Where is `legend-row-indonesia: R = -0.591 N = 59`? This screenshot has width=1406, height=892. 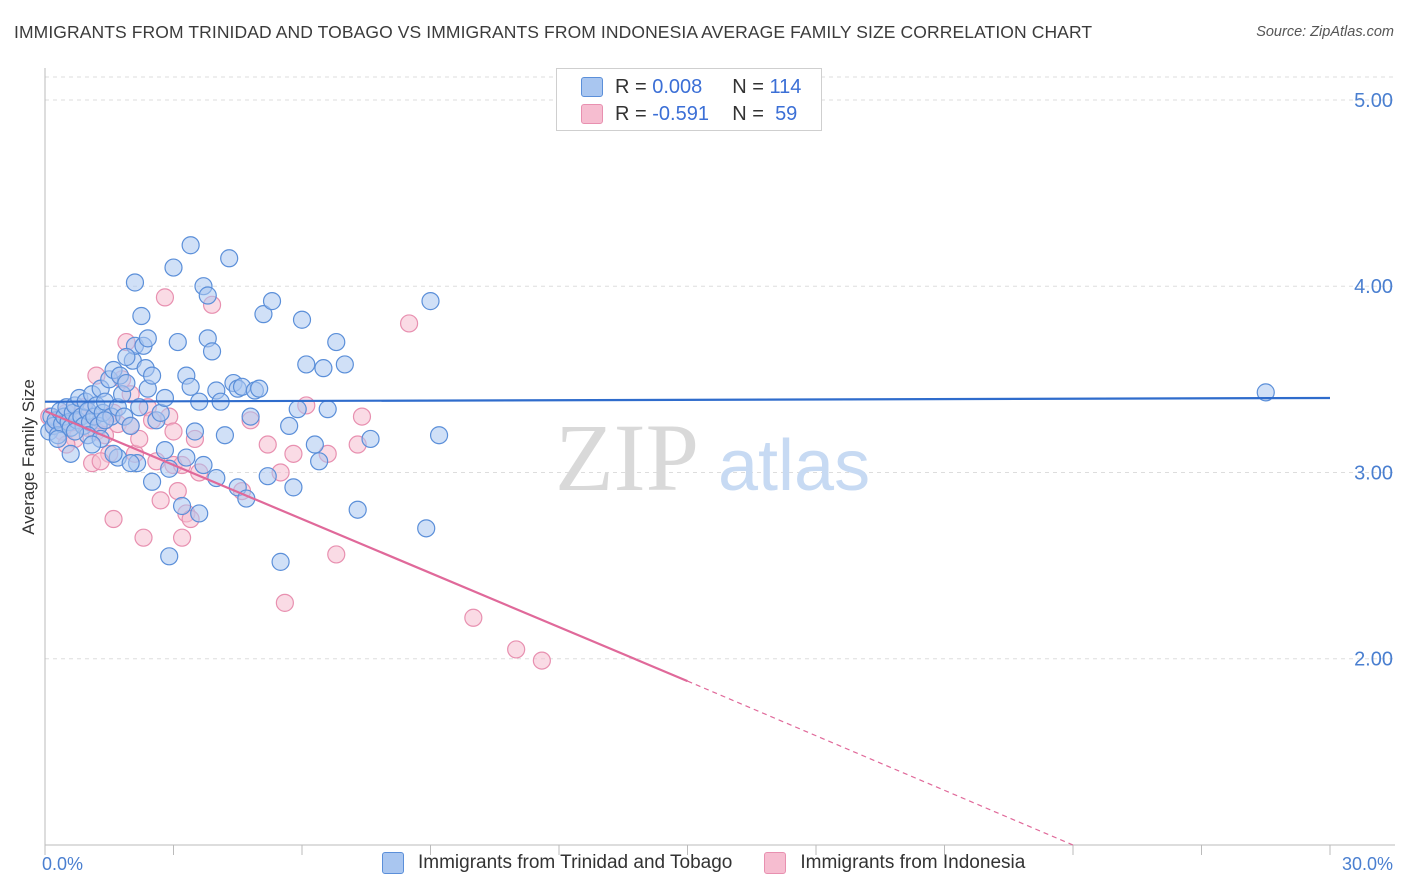 legend-row-indonesia: R = -0.591 N = 59 is located at coordinates (689, 114).